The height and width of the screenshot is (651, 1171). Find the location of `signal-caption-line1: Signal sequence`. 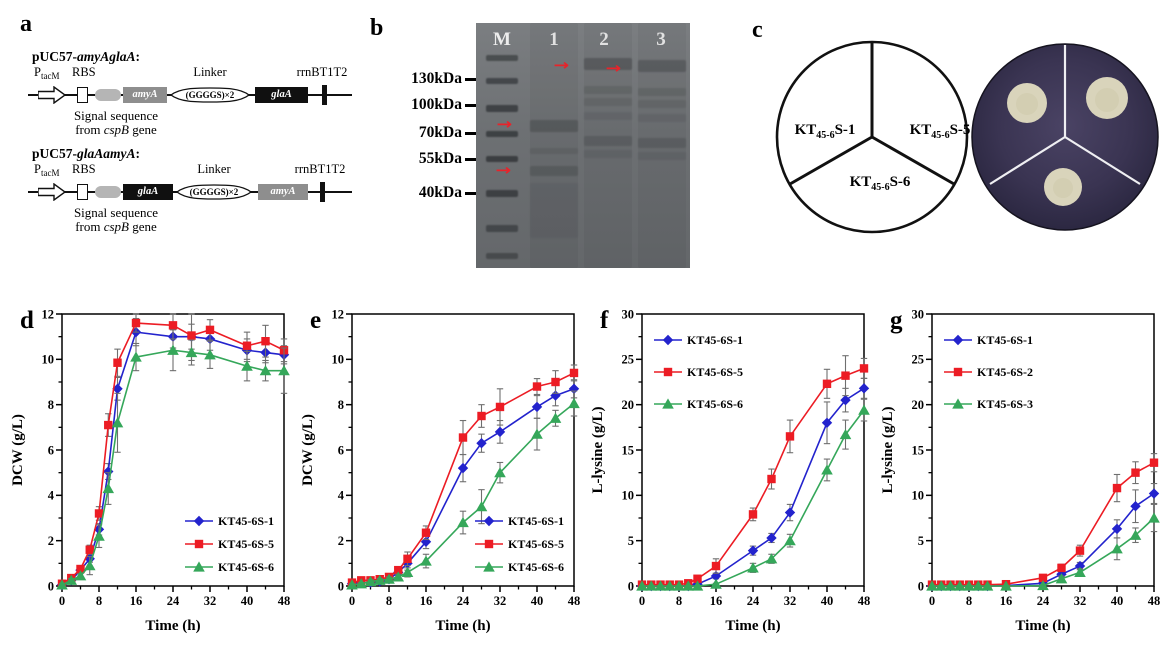

signal-caption-line1: Signal sequence is located at coordinates (116, 212).